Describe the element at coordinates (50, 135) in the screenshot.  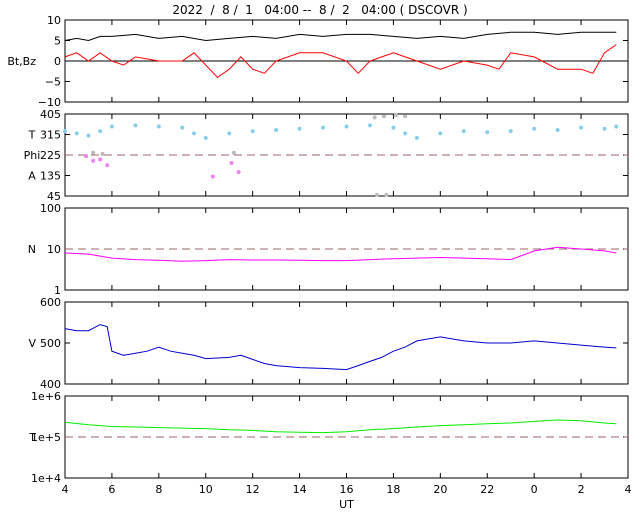
I see `y-tick-label: 315` at that location.